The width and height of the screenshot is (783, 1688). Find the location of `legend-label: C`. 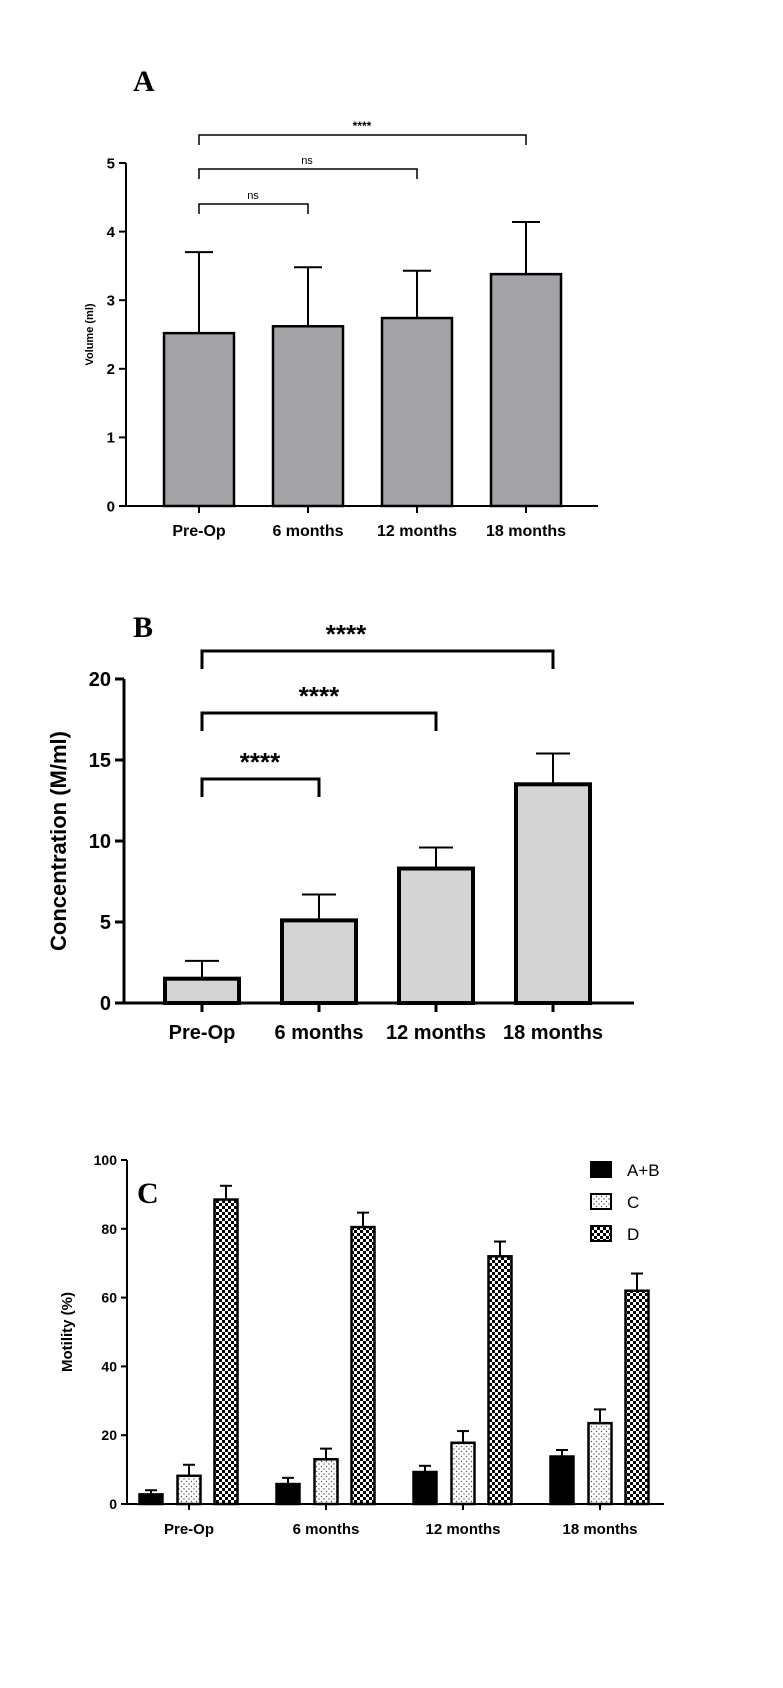

legend-label: C is located at coordinates (633, 1202).